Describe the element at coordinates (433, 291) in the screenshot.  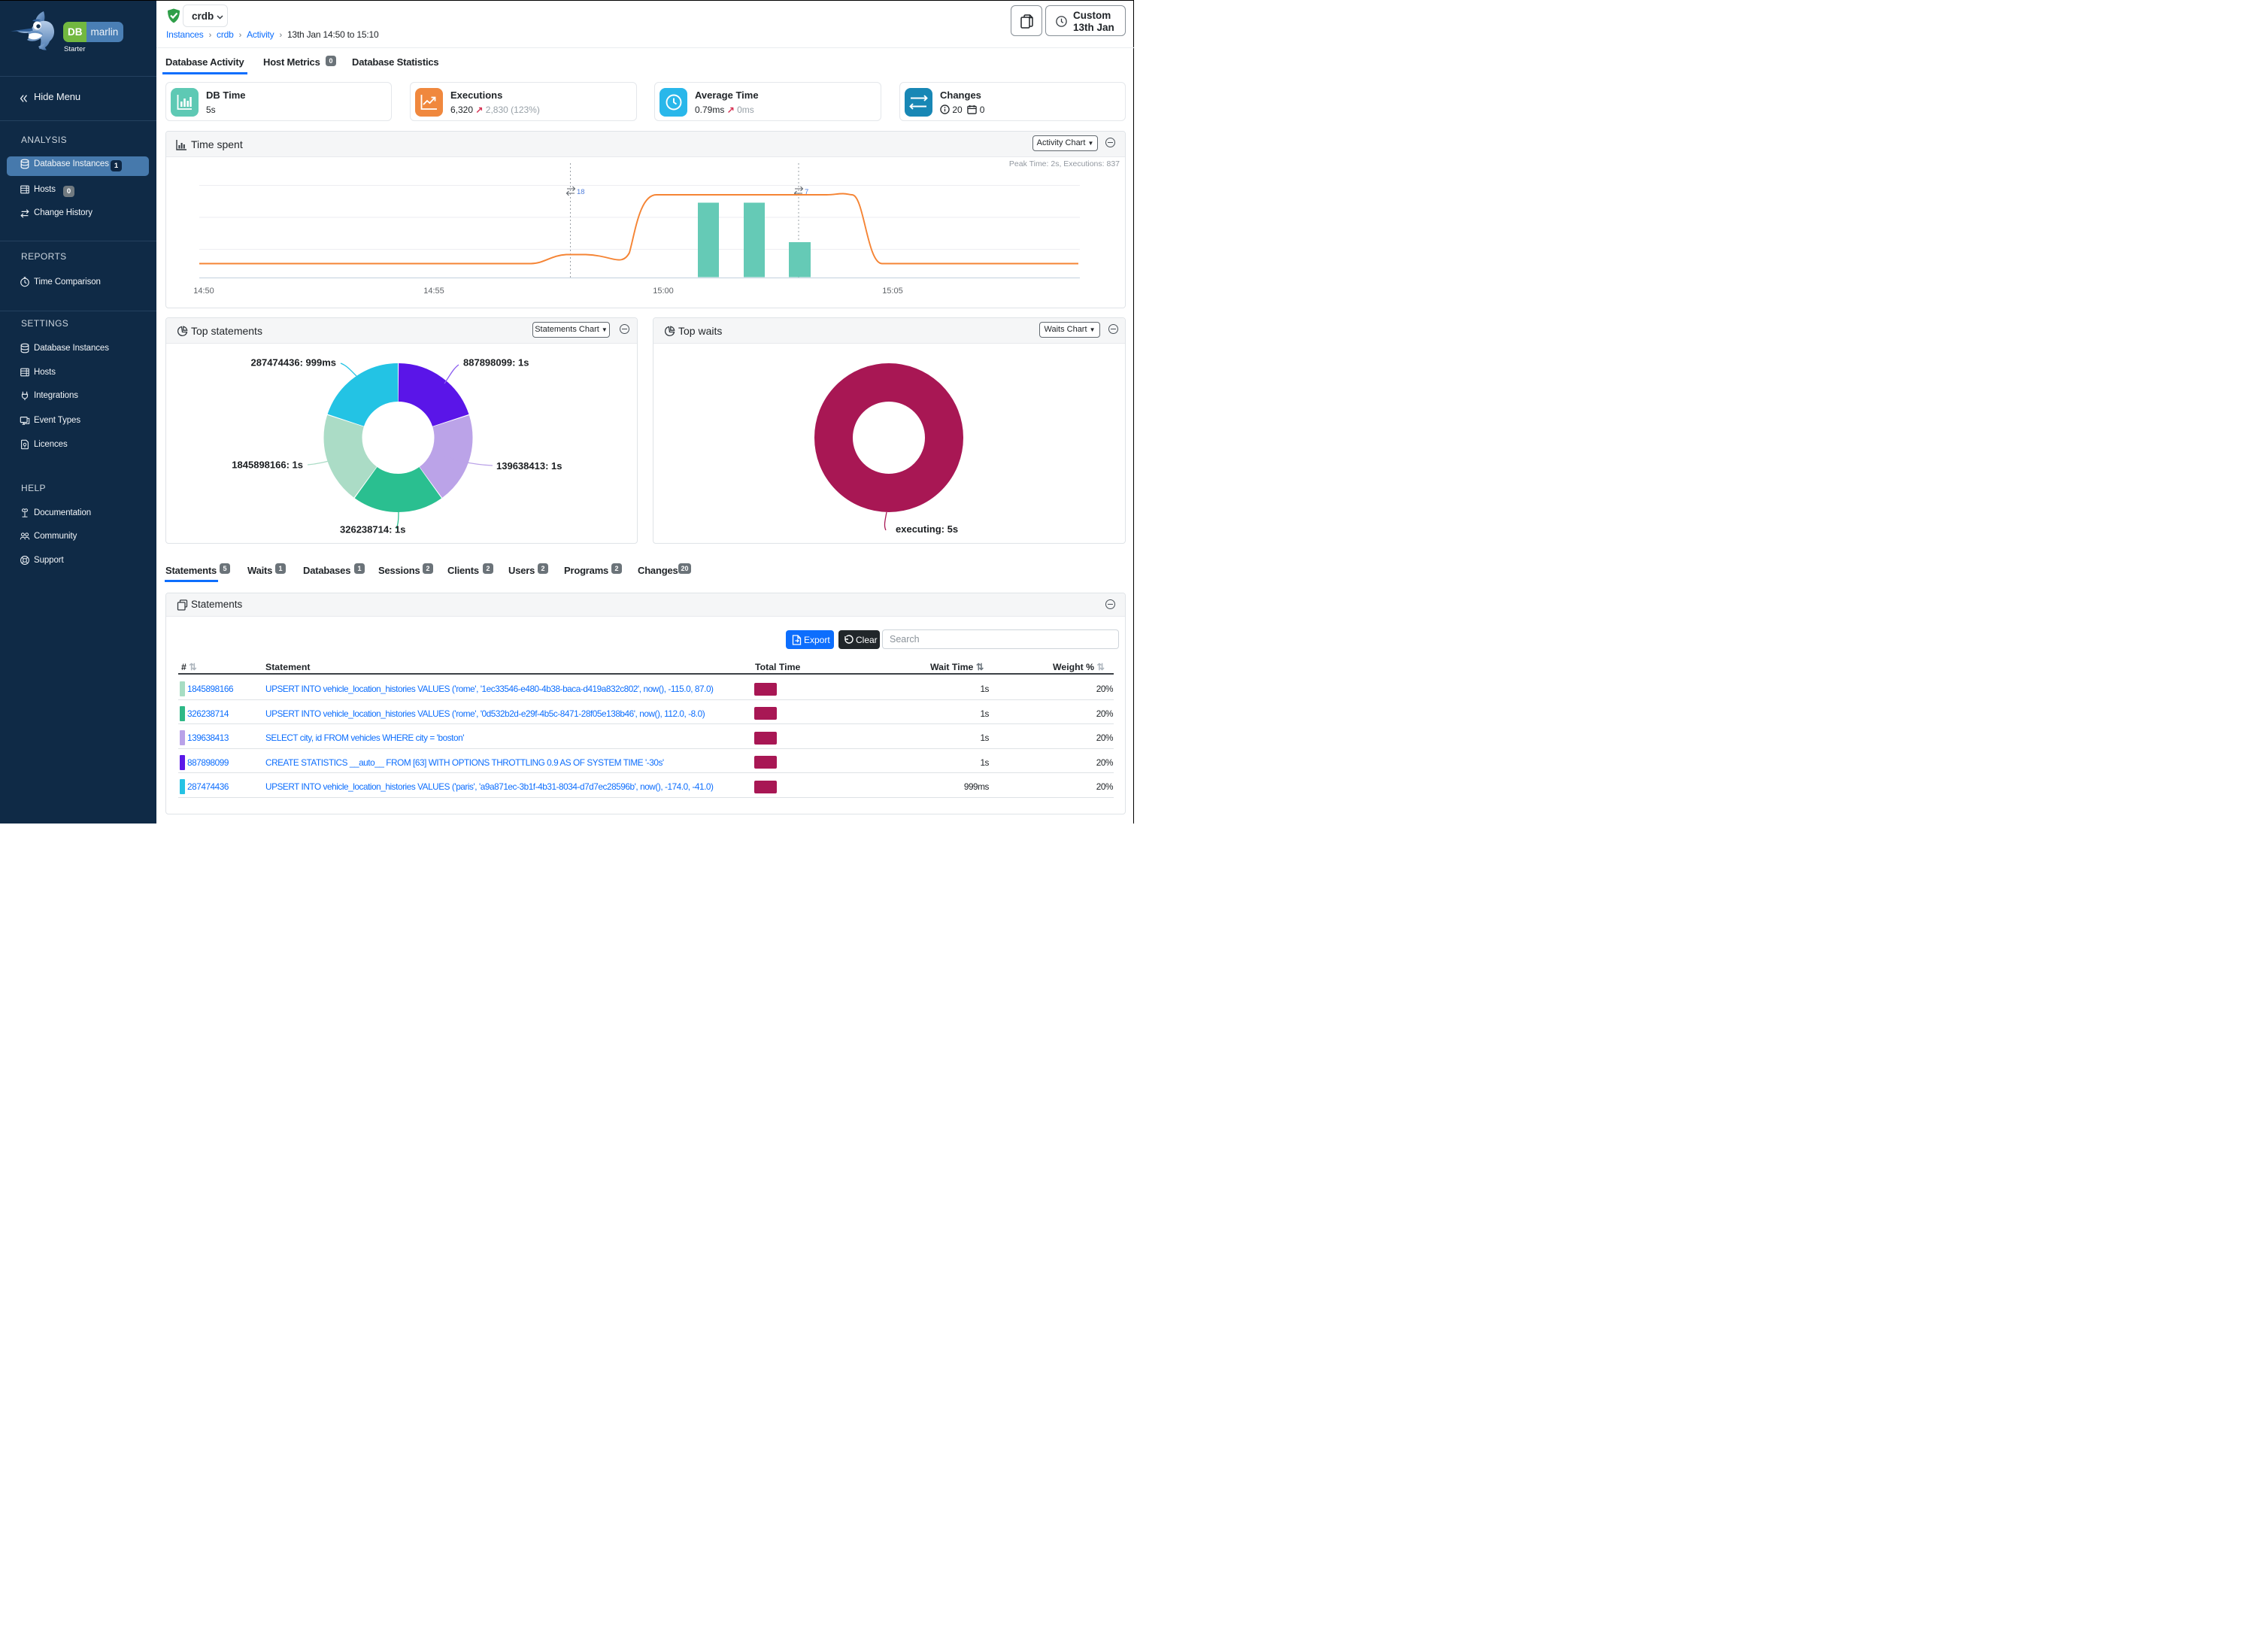
I see `svg-text: 14:55` at that location.